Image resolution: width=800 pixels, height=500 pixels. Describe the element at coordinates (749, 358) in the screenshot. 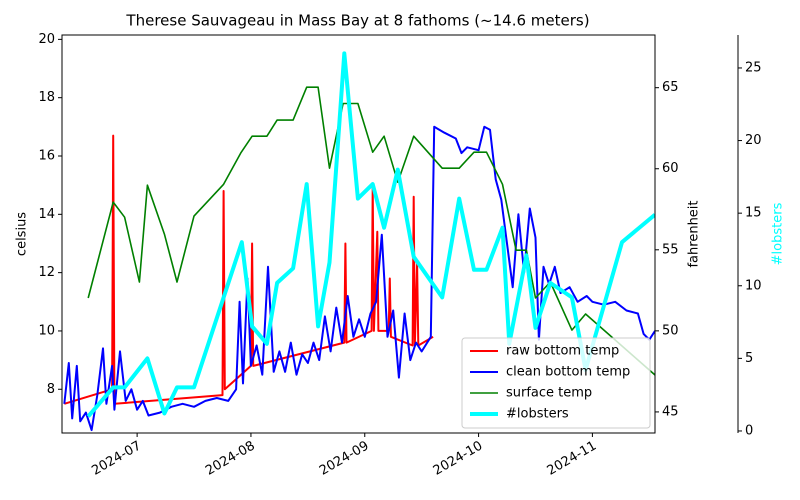

I see `y3-tick-label: 5` at that location.